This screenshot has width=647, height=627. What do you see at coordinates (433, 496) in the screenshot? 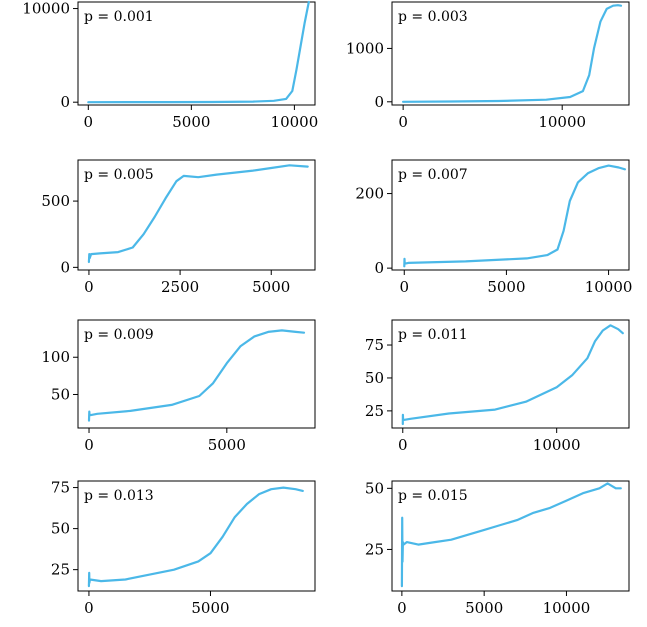
I see `panel-label: p = 0.015` at bounding box center [433, 496].